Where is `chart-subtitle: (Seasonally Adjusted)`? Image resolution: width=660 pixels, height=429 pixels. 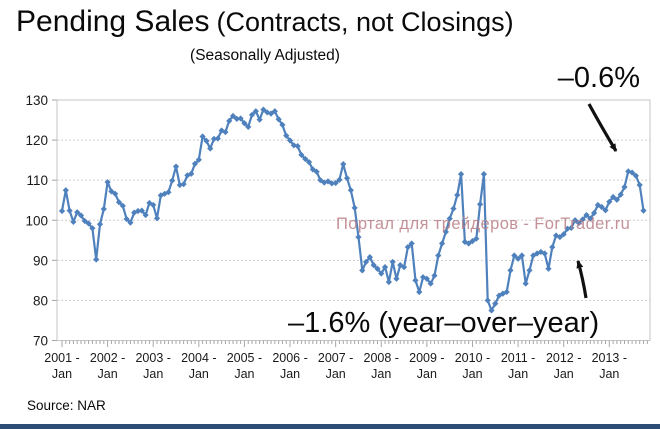
chart-subtitle: (Seasonally Adjusted) is located at coordinates (265, 55).